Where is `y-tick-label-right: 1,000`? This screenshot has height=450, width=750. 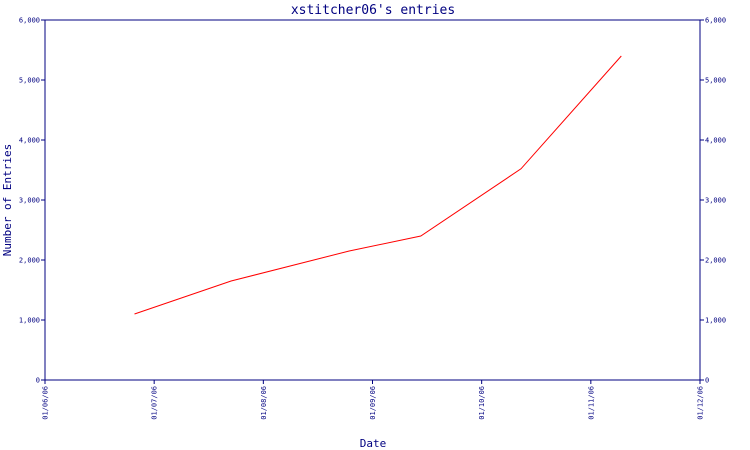 y-tick-label-right: 1,000 is located at coordinates (715, 321).